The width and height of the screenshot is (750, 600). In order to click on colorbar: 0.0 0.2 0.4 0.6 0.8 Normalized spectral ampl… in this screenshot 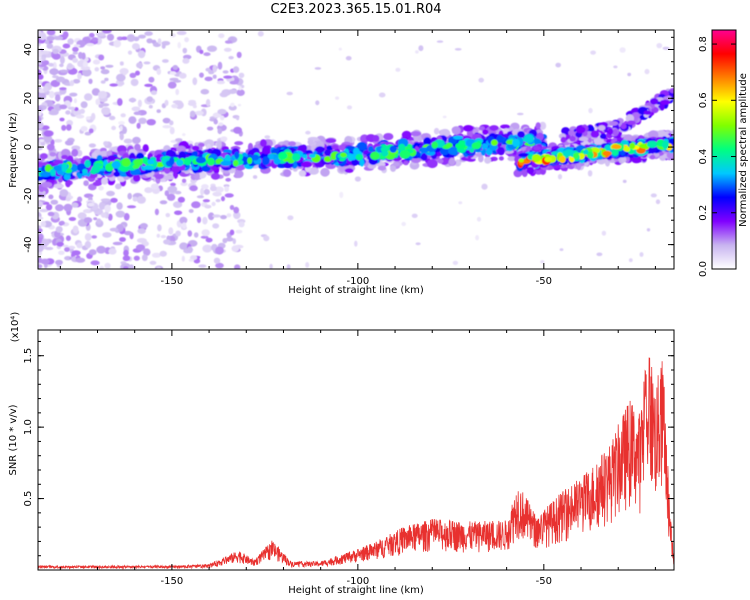, I will do `click(723, 153)`.